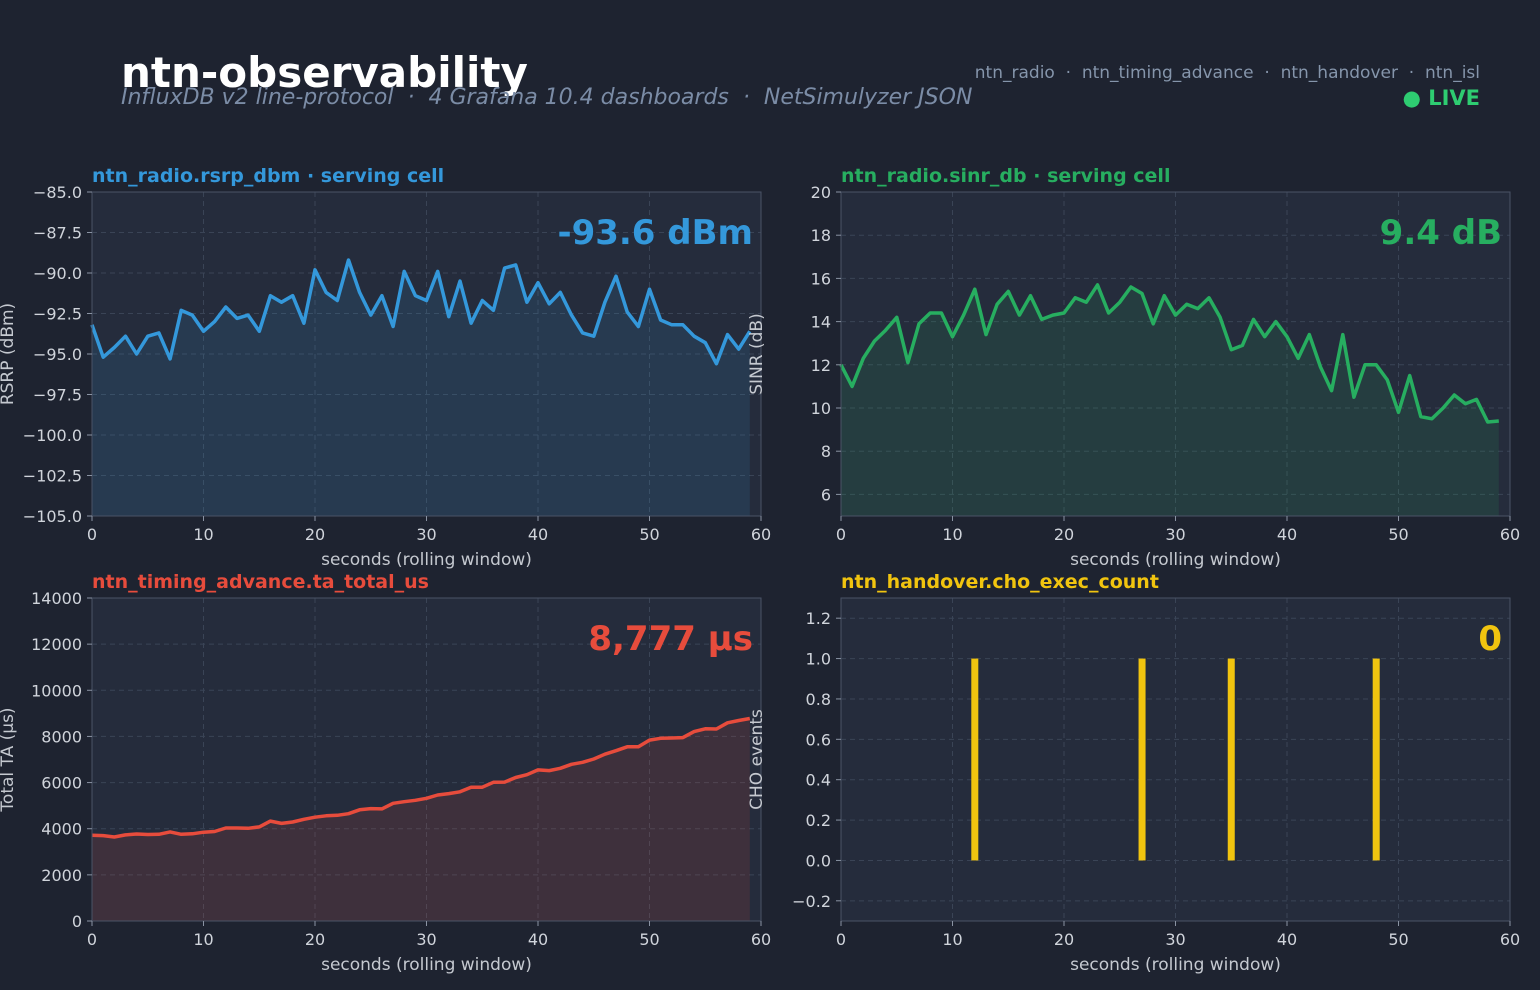  Describe the element at coordinates (1441, 233) in the screenshot. I see `sinr-stat-value: 9.4 dB` at that location.